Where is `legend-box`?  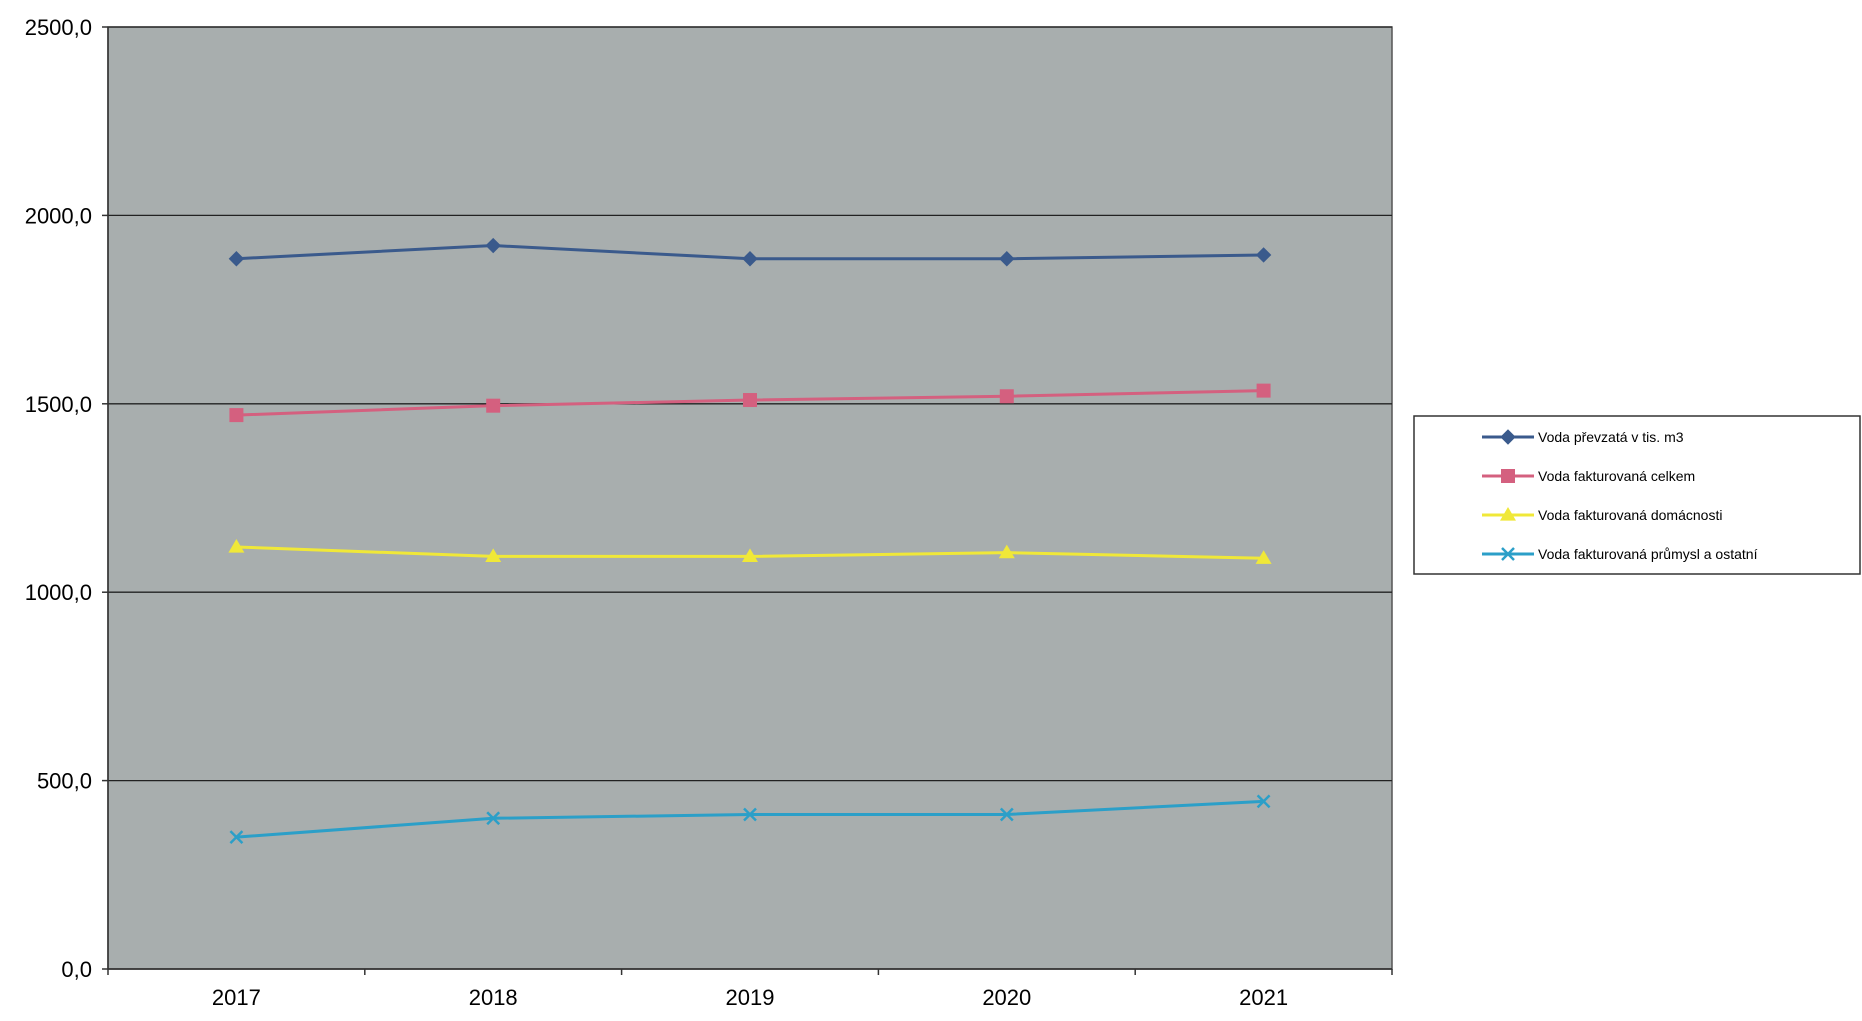 legend-box is located at coordinates (1637, 495).